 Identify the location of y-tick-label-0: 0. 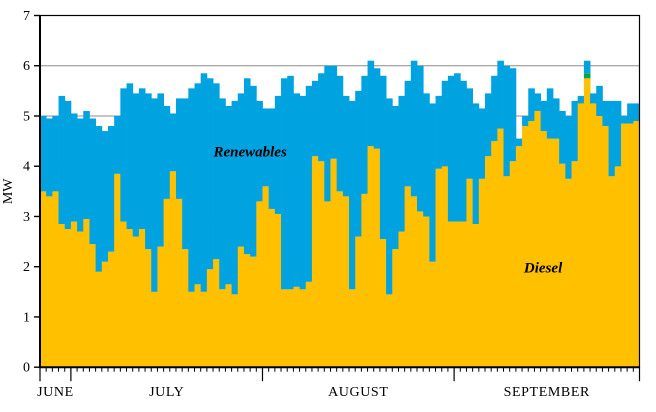
(26, 368).